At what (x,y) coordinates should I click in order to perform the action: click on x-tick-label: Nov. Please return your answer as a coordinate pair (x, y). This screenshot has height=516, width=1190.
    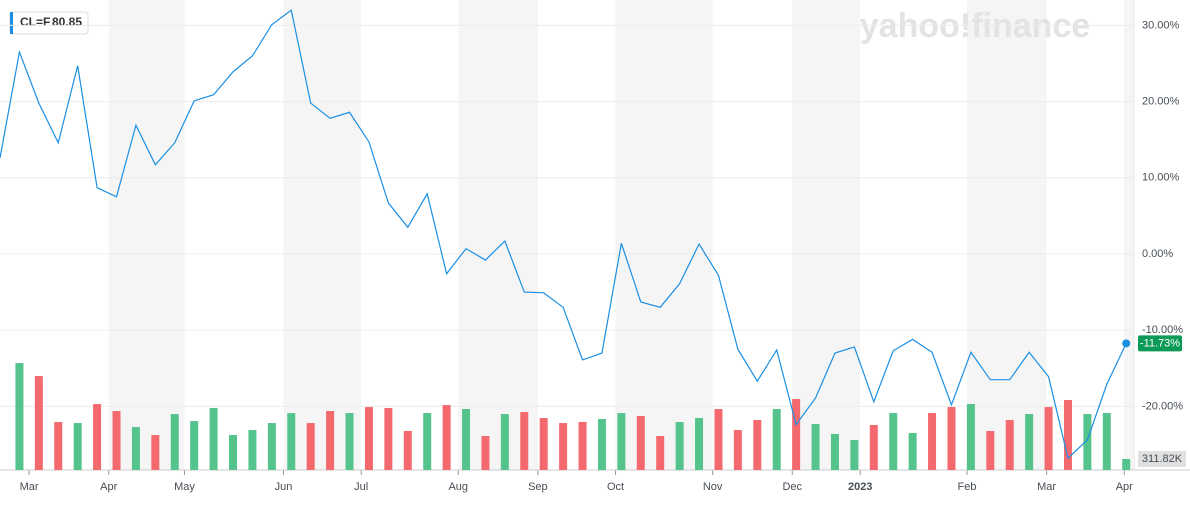
    Looking at the image, I should click on (713, 487).